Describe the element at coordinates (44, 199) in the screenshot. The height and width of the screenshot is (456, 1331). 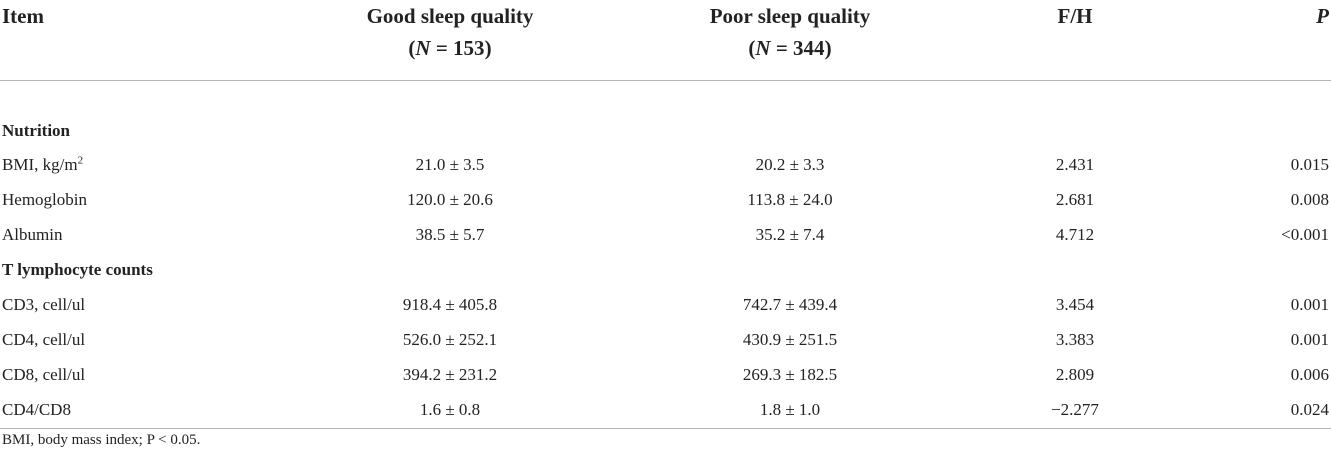
I see `row-item: Hemoglobin` at that location.